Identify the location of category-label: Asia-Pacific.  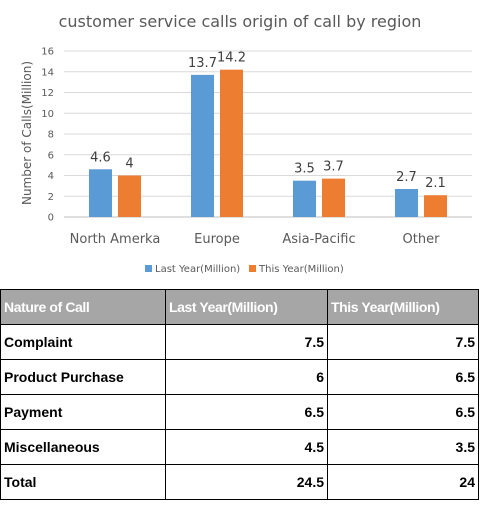
(318, 239).